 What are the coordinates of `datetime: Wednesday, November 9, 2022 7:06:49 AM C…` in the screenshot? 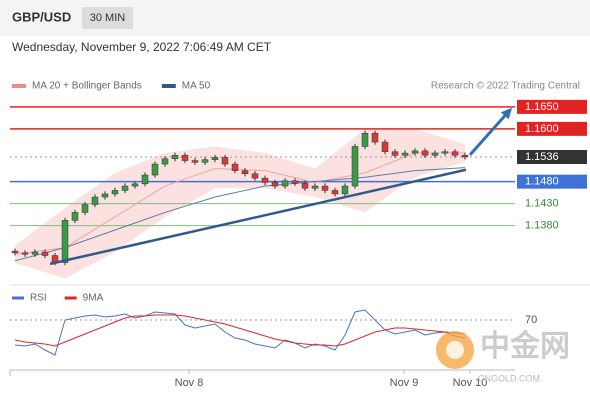 It's located at (142, 47).